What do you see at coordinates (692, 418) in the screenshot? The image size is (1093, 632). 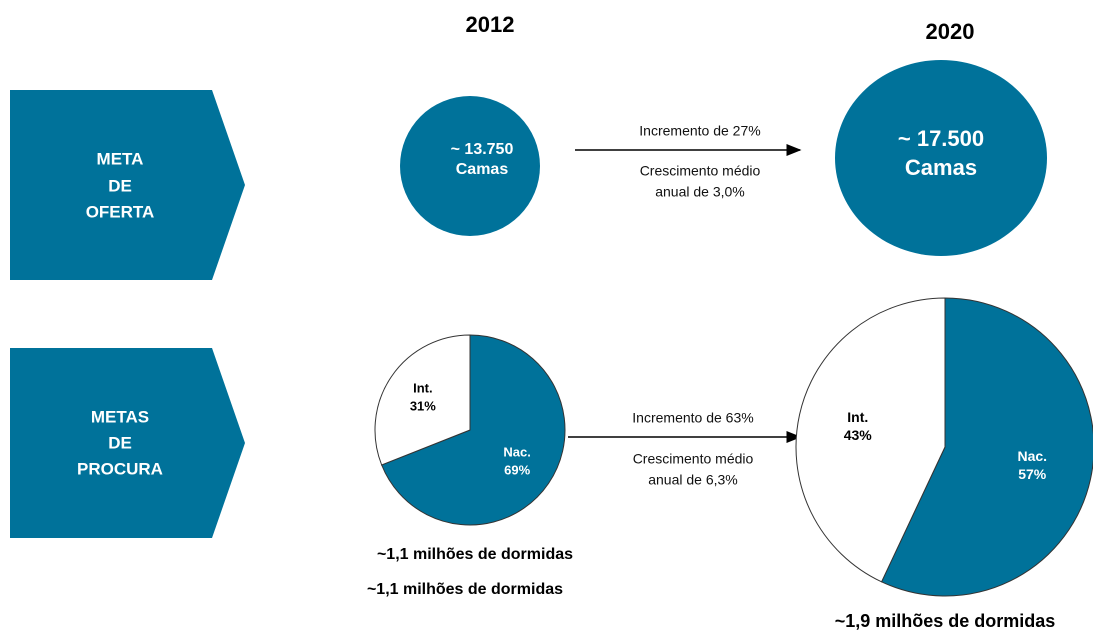 I see `arrow-text: Incremento de 63%` at bounding box center [692, 418].